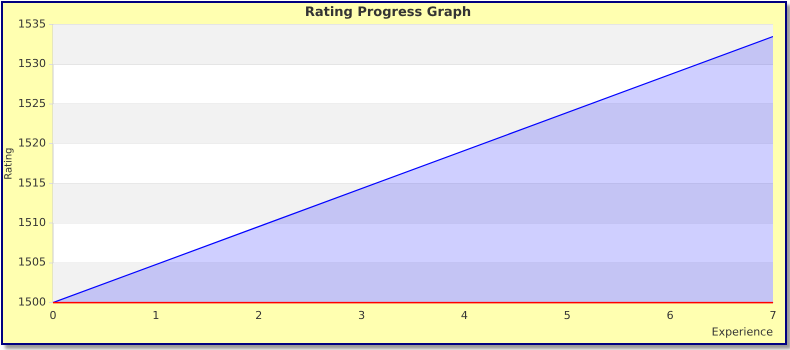  Describe the element at coordinates (32, 183) in the screenshot. I see `y-tick-label: 1515` at that location.